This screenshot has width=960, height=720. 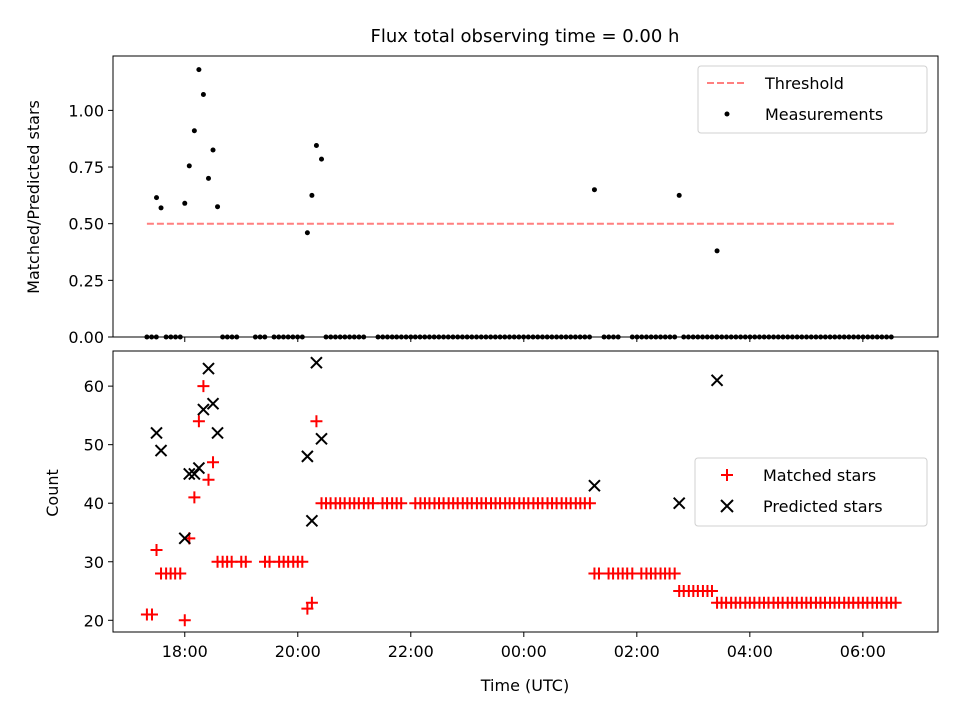 What do you see at coordinates (524, 685) in the screenshot?
I see `x-axis-label: Time (UTC)` at bounding box center [524, 685].